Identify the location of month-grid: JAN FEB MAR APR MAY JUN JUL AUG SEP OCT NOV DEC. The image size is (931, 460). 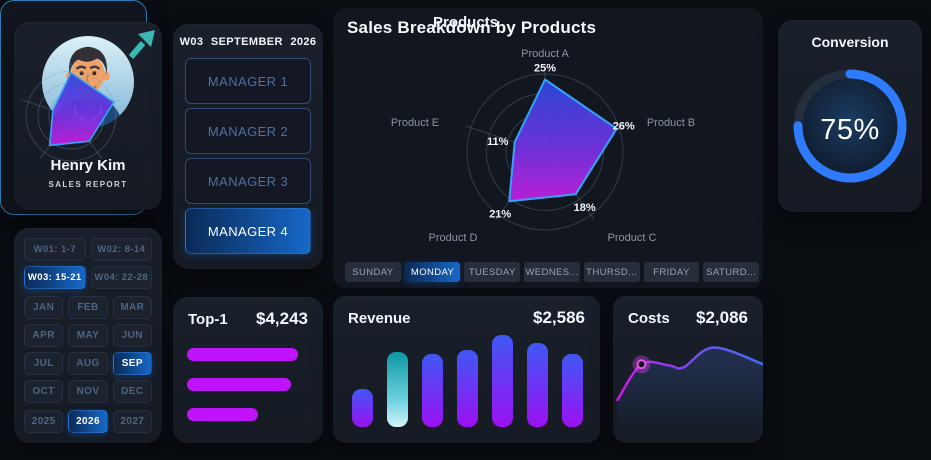
(88, 349).